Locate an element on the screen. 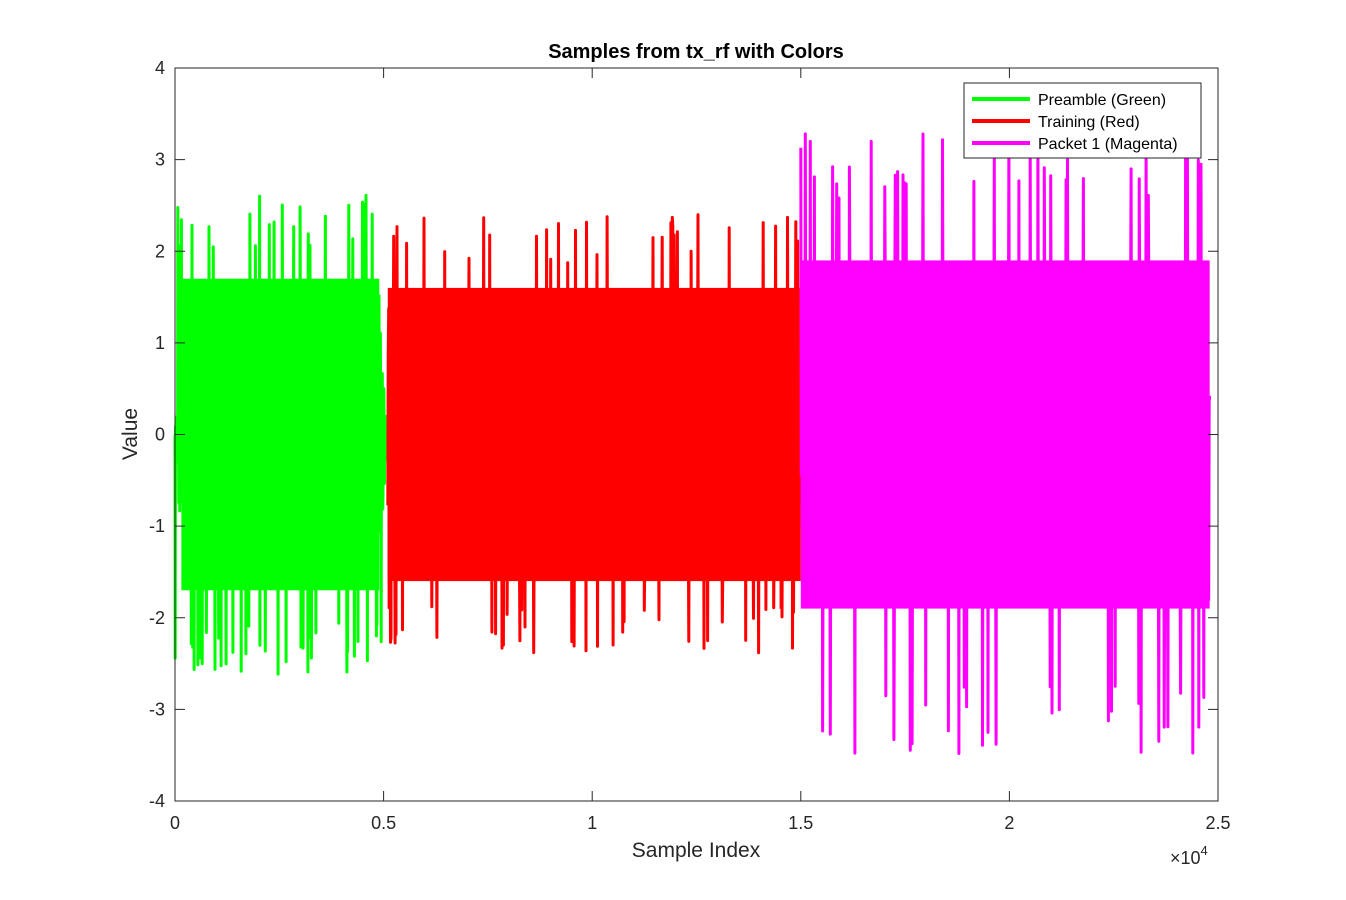 The height and width of the screenshot is (900, 1346). series-line is located at coordinates (281, 434).